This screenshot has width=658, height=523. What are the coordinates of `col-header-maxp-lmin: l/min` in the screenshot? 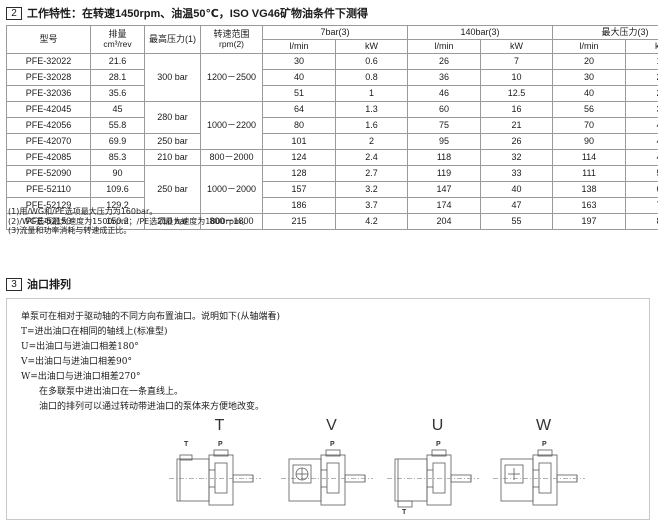 It's located at (589, 46).